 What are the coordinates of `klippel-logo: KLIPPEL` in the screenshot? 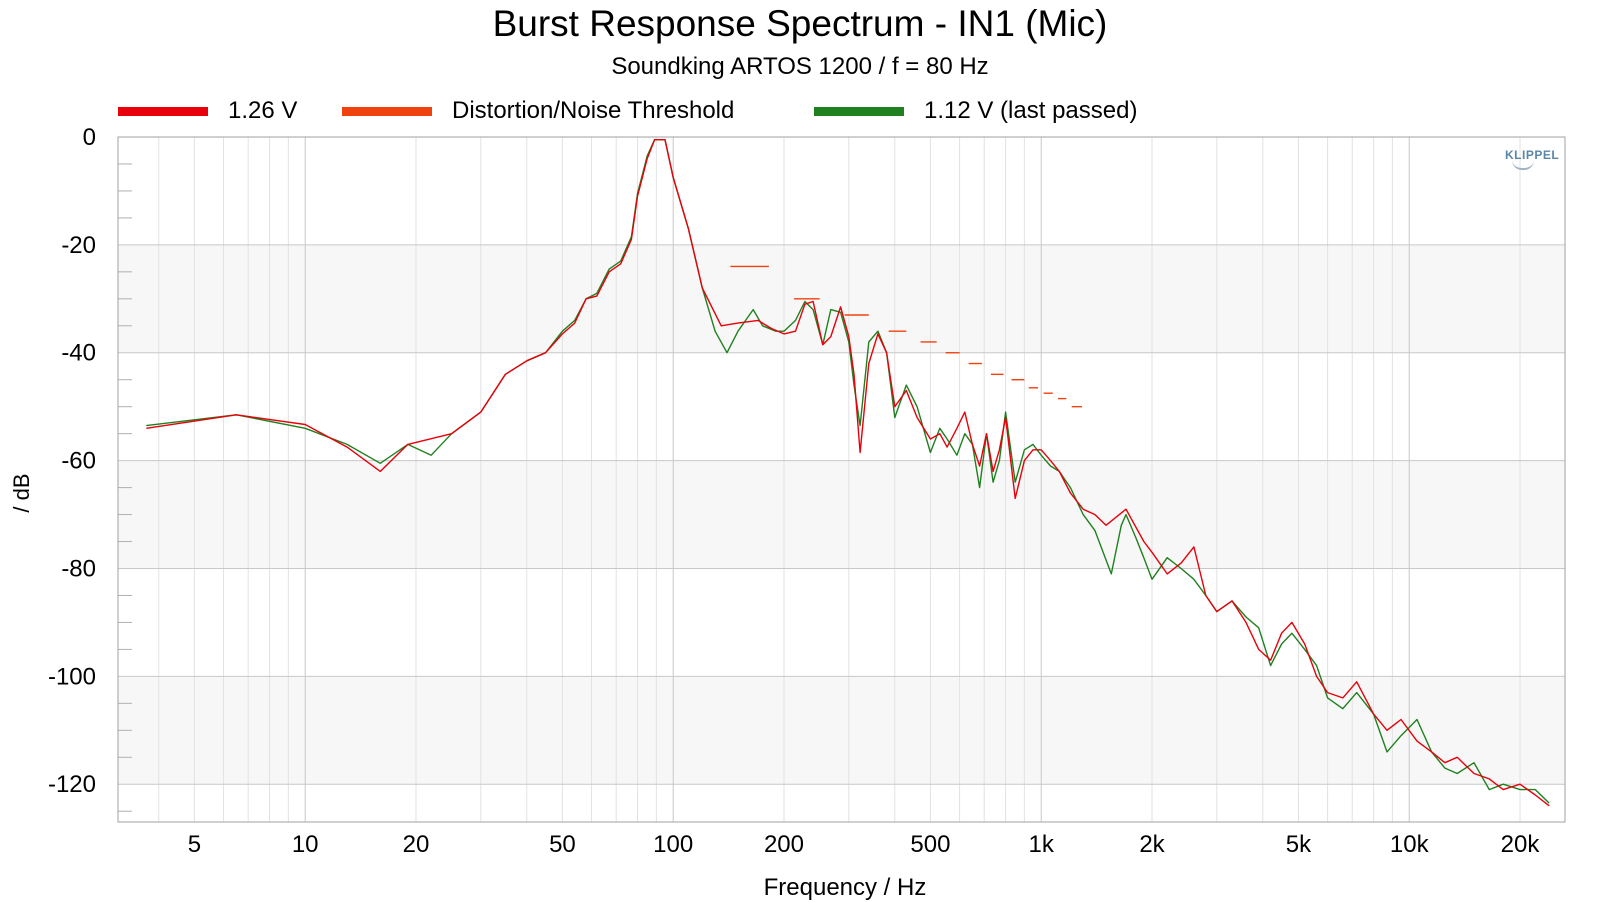 It's located at (1532, 155).